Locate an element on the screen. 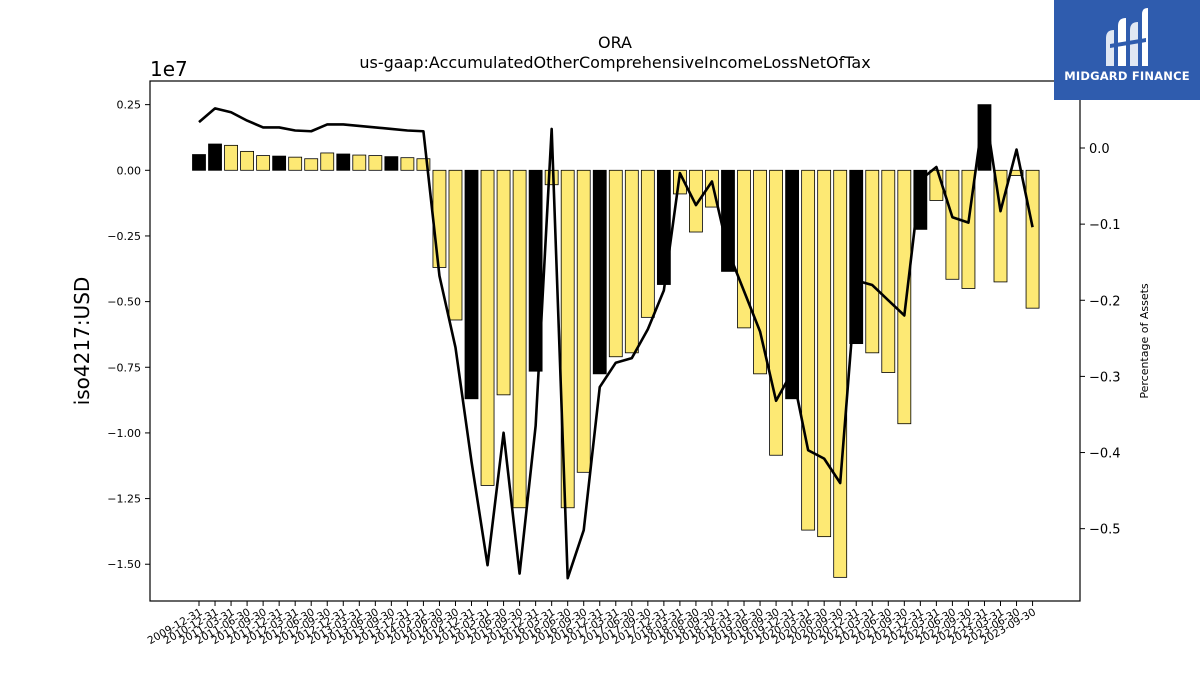 The width and height of the screenshot is (1200, 675). y2-tick-label: −0.2 is located at coordinates (1105, 301).